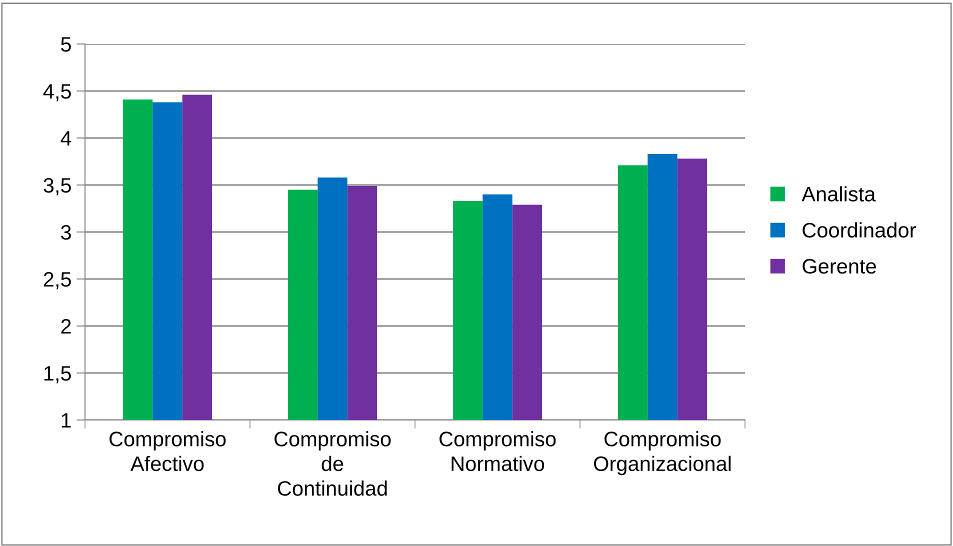 The height and width of the screenshot is (546, 953). I want to click on y-tick-label: 1,5, so click(57, 375).